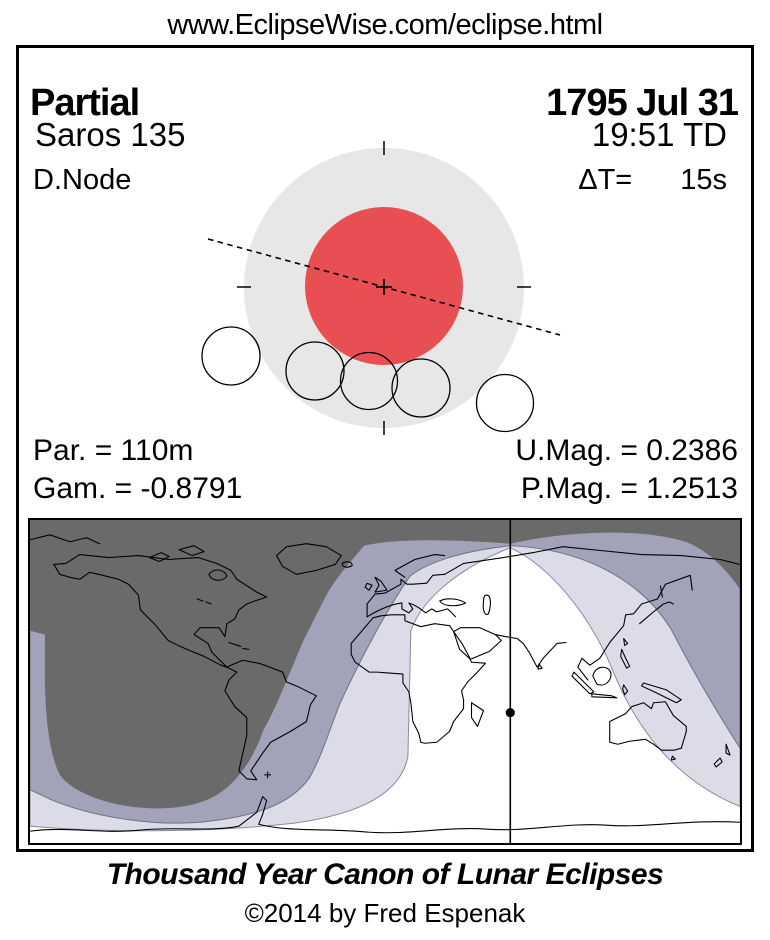 Image resolution: width=770 pixels, height=940 pixels. What do you see at coordinates (138, 488) in the screenshot?
I see `stat-gamma: Gam. = -0.8791` at bounding box center [138, 488].